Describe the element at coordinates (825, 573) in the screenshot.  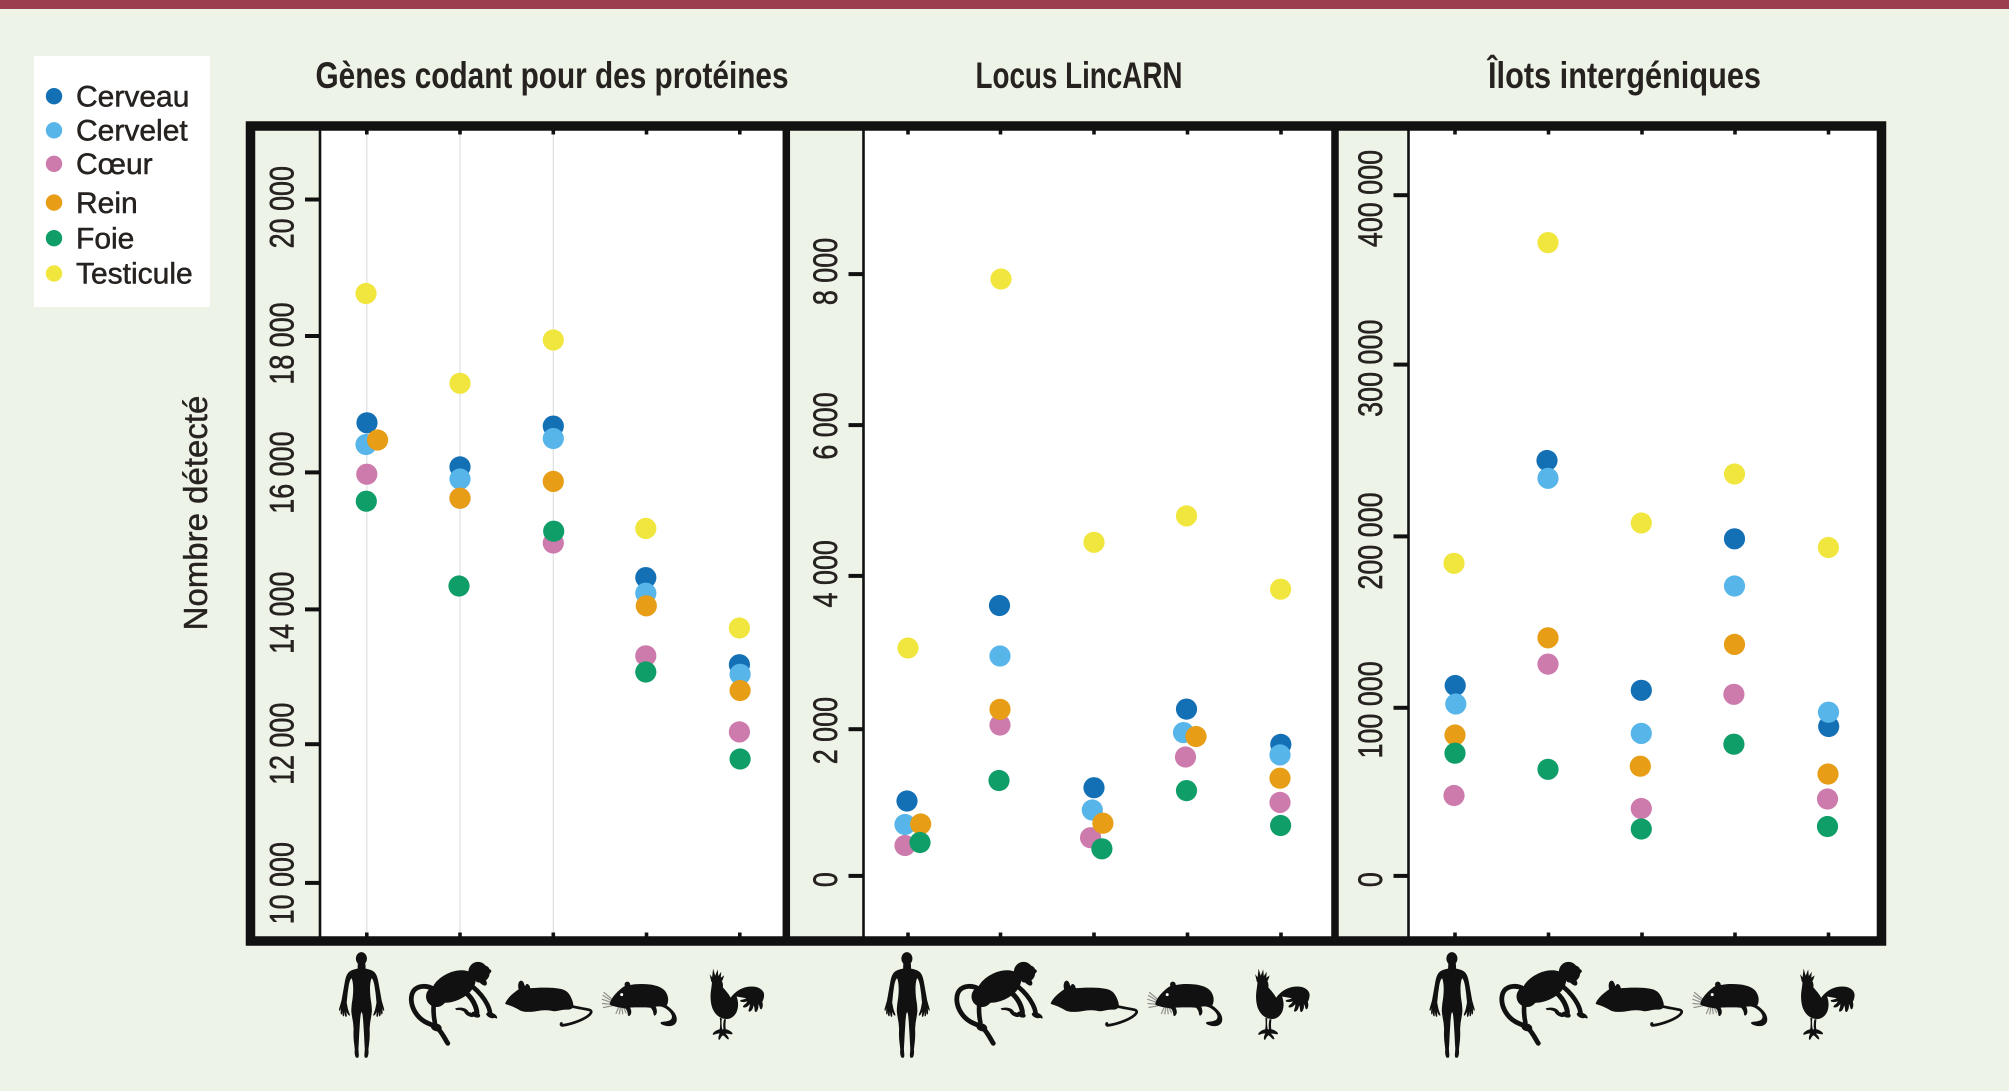
I see `svg-text: 4 000` at that location.